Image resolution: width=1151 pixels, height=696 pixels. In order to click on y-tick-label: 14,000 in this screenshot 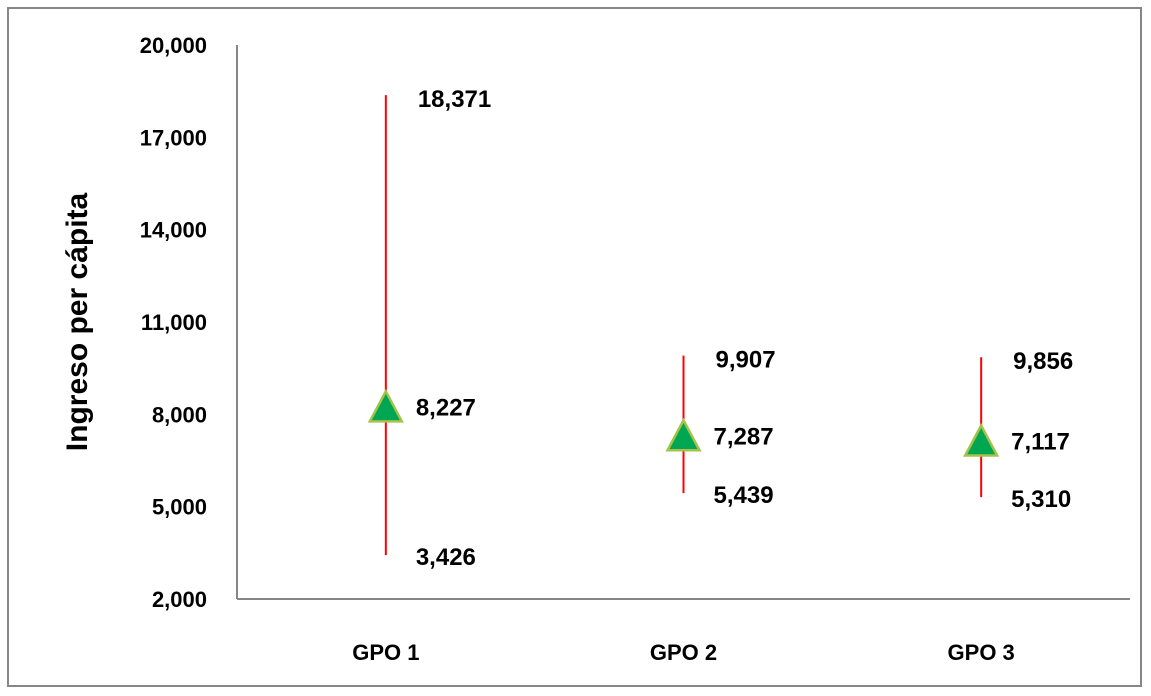, I will do `click(173, 230)`.